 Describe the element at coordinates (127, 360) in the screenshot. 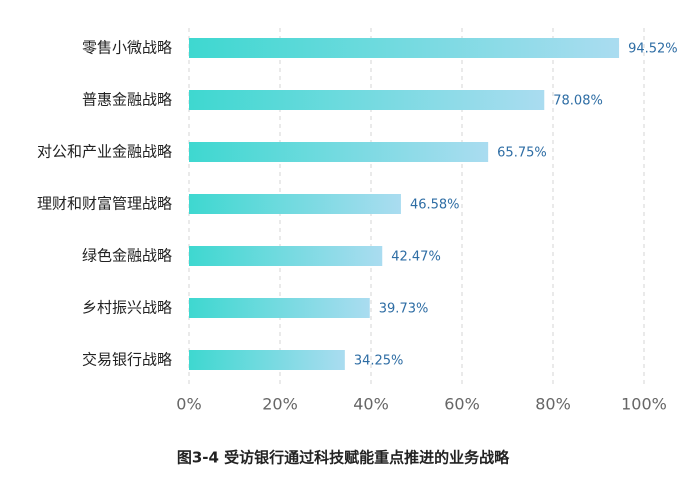

I see `y-tick-label: 交易银行战略` at that location.